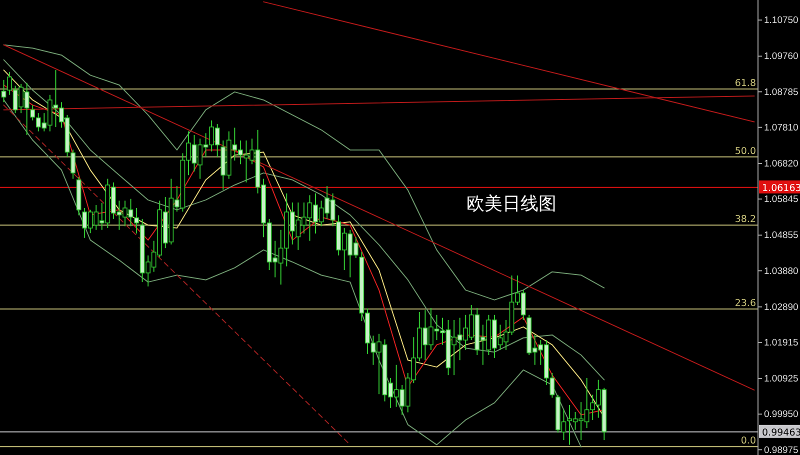 The height and width of the screenshot is (455, 800). What do you see at coordinates (511, 203) in the screenshot?
I see `text: 欧美日线图` at bounding box center [511, 203].